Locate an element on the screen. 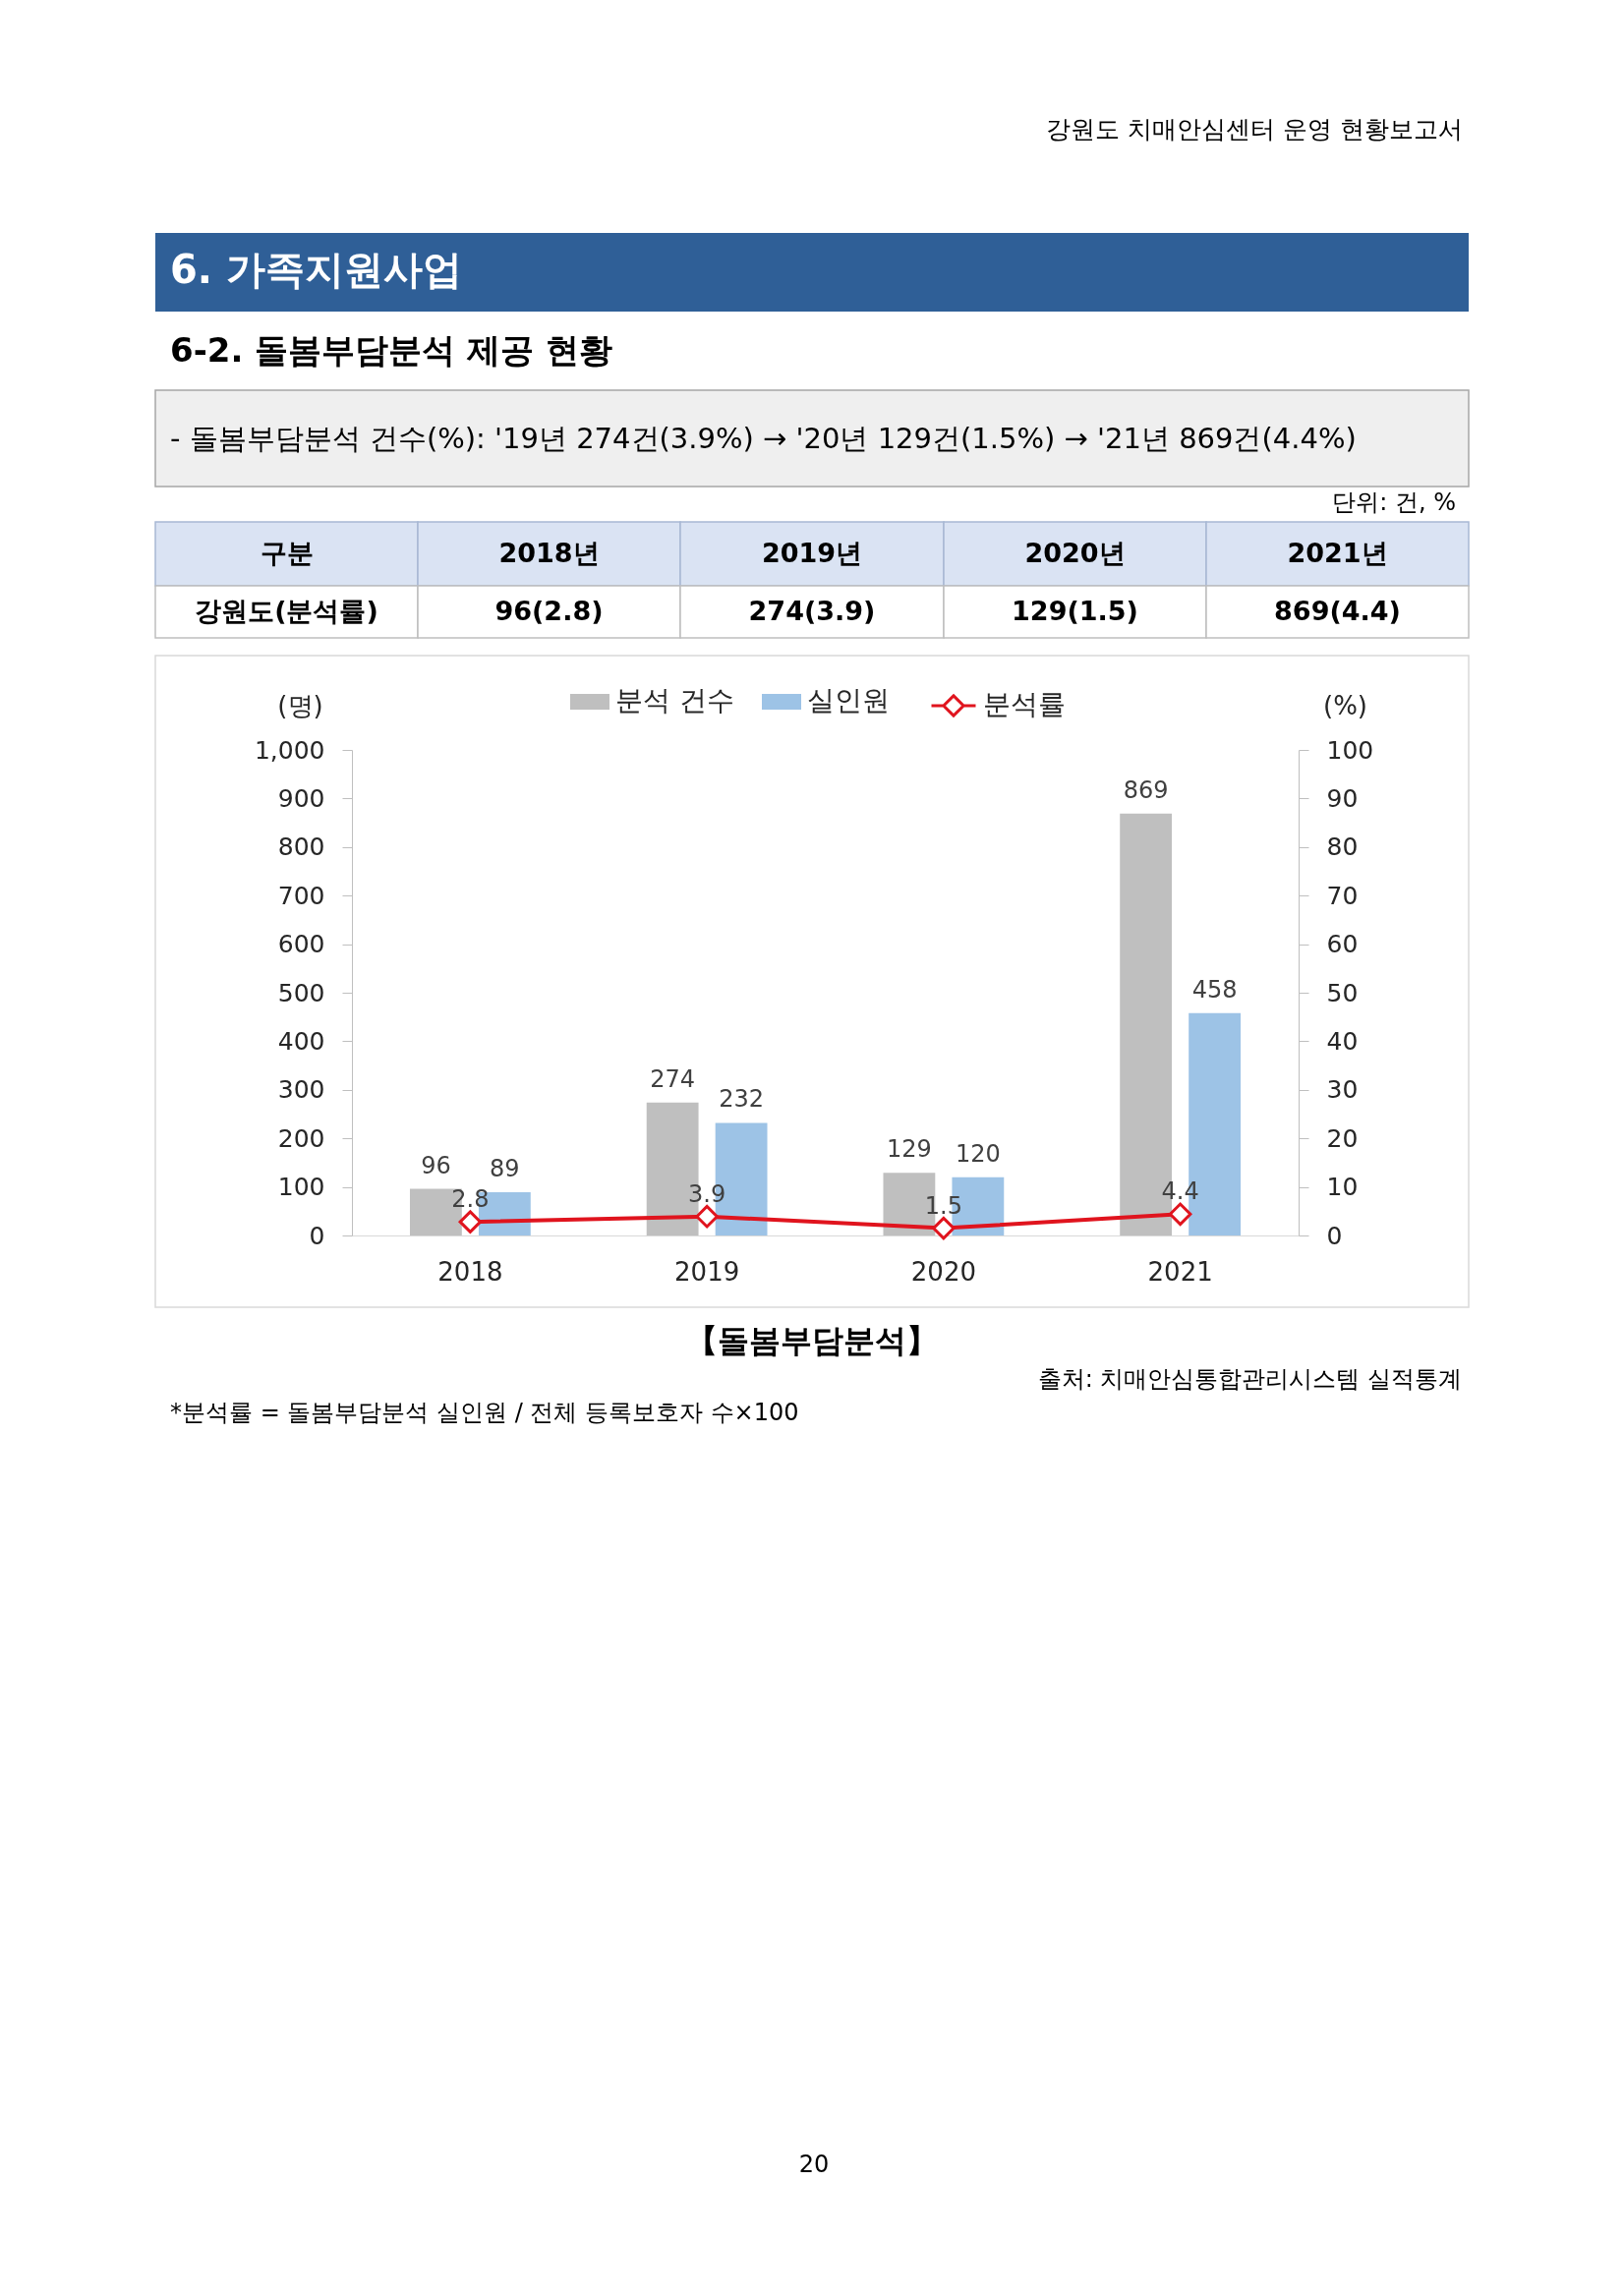 The image size is (1624, 2296). y-tick-label: 700 is located at coordinates (301, 896).